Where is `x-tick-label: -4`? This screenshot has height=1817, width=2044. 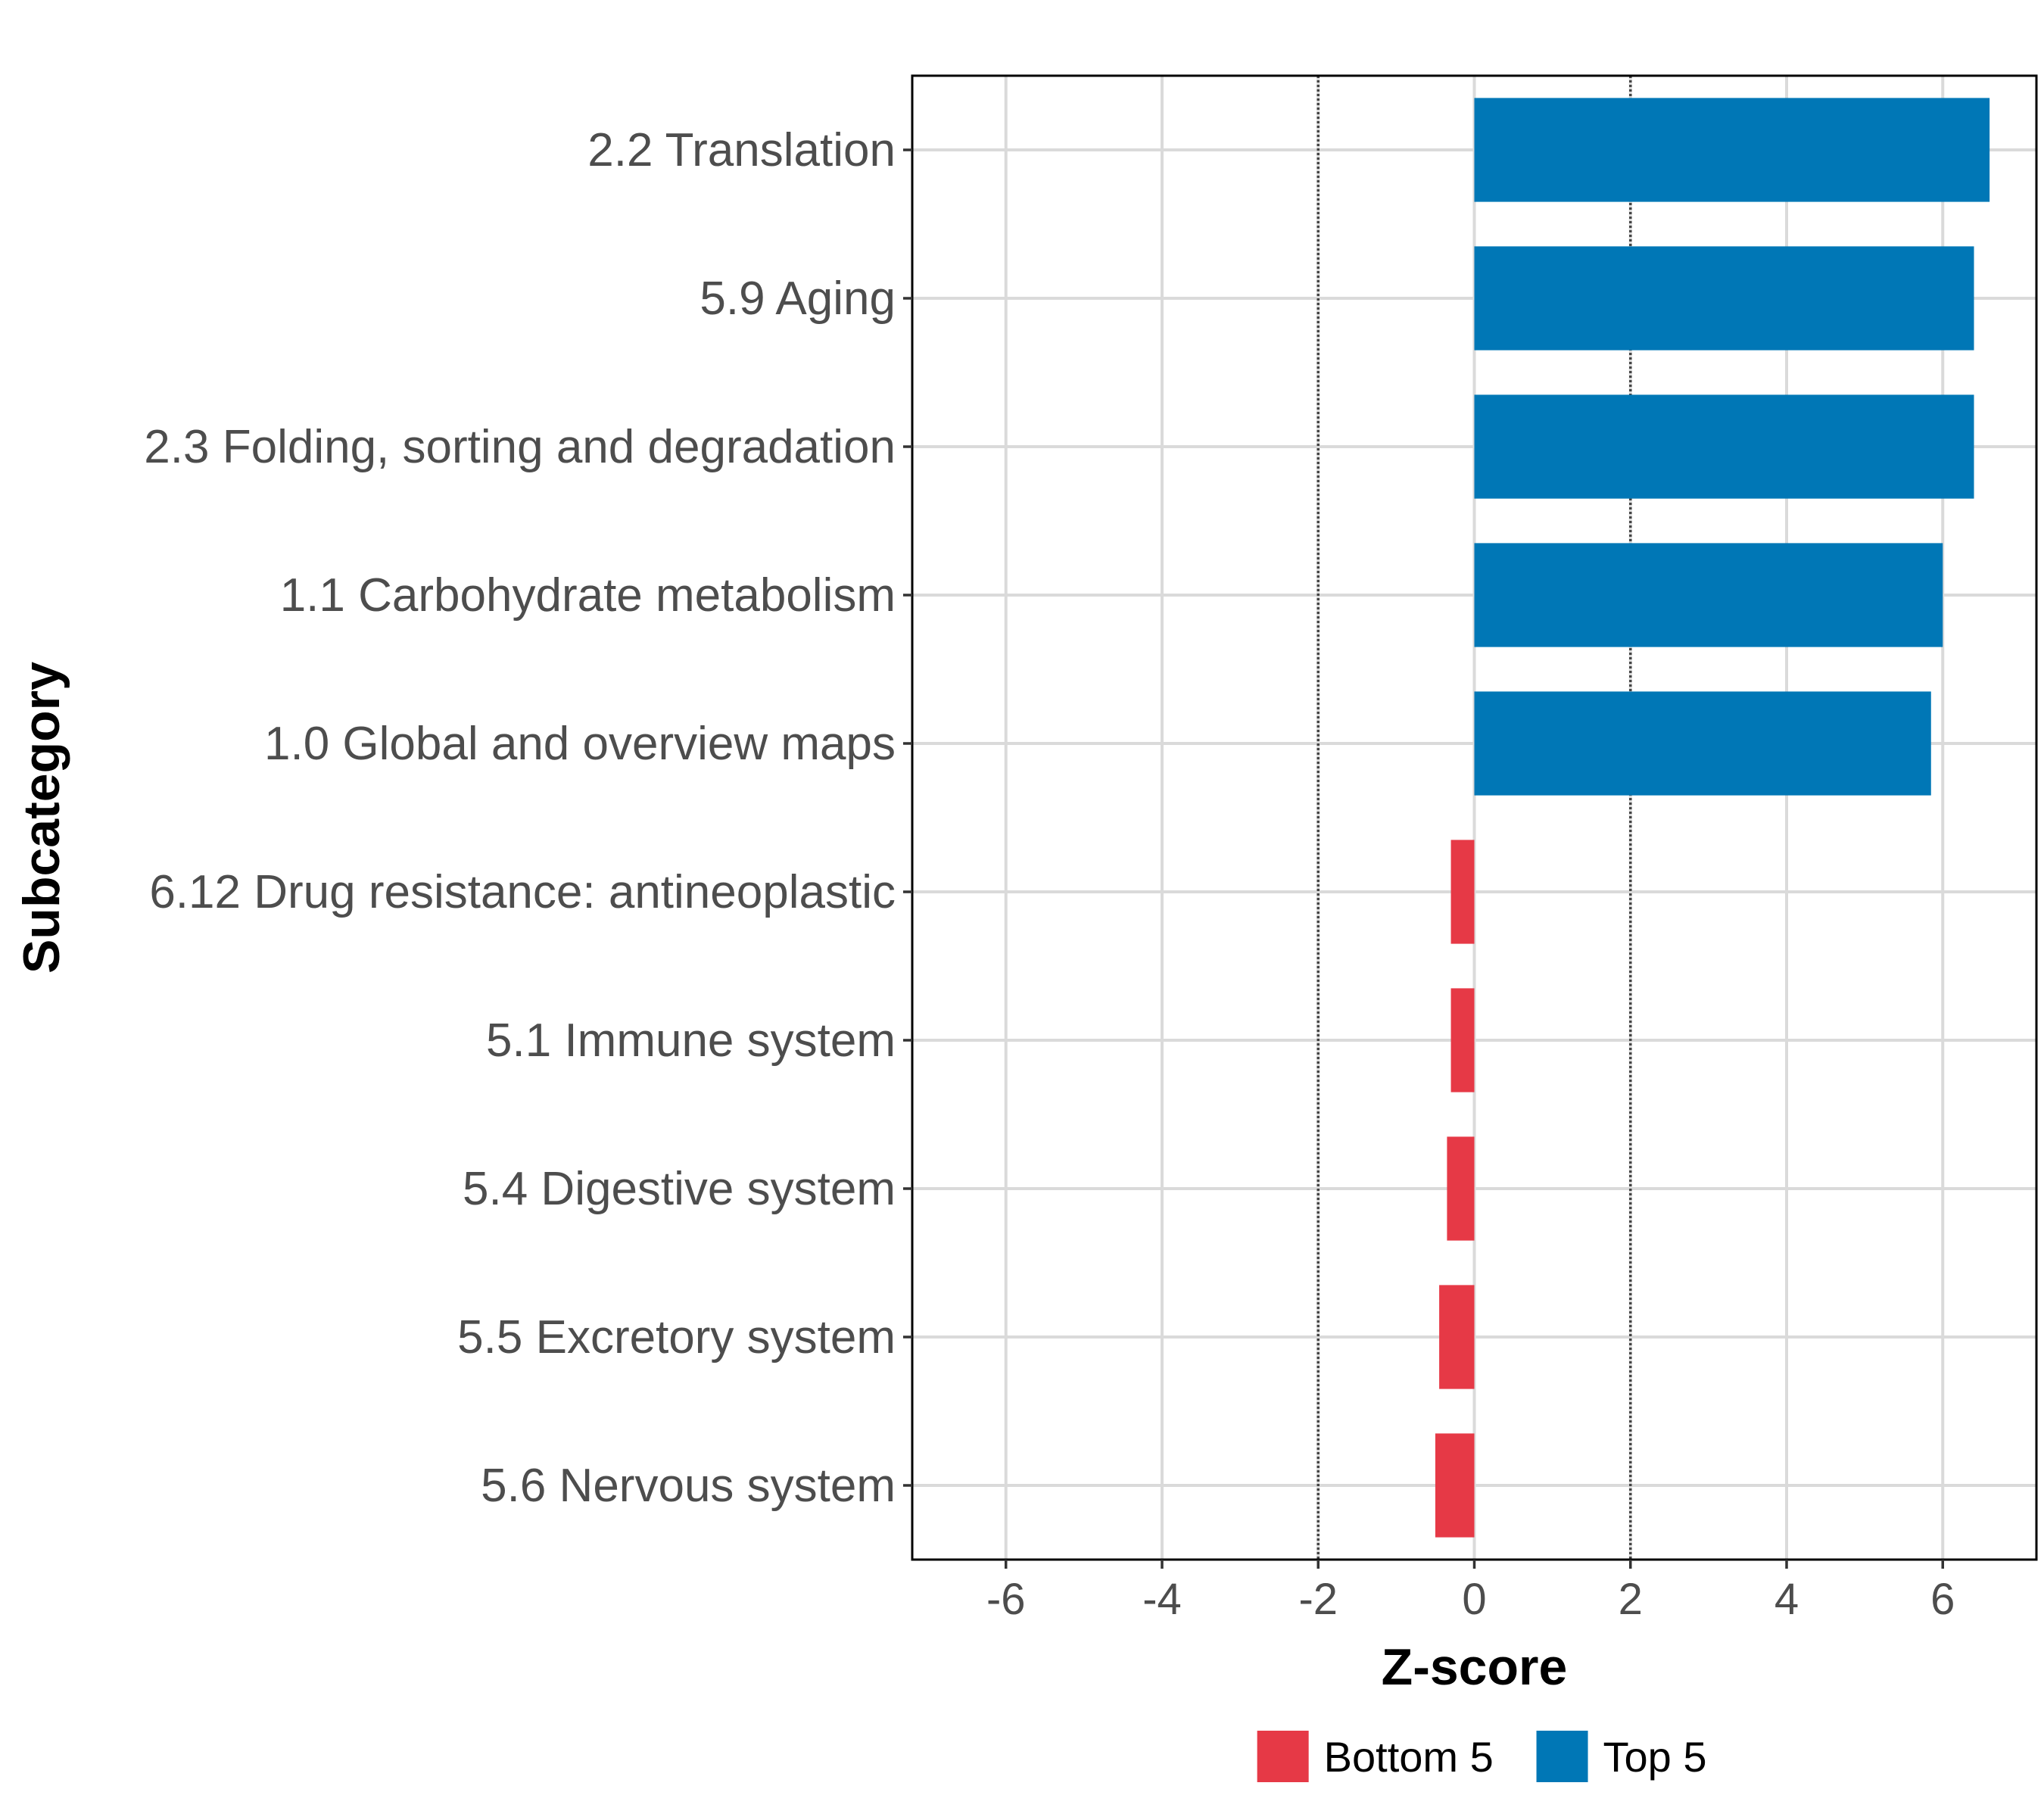
x-tick-label: -4 is located at coordinates (1162, 1599).